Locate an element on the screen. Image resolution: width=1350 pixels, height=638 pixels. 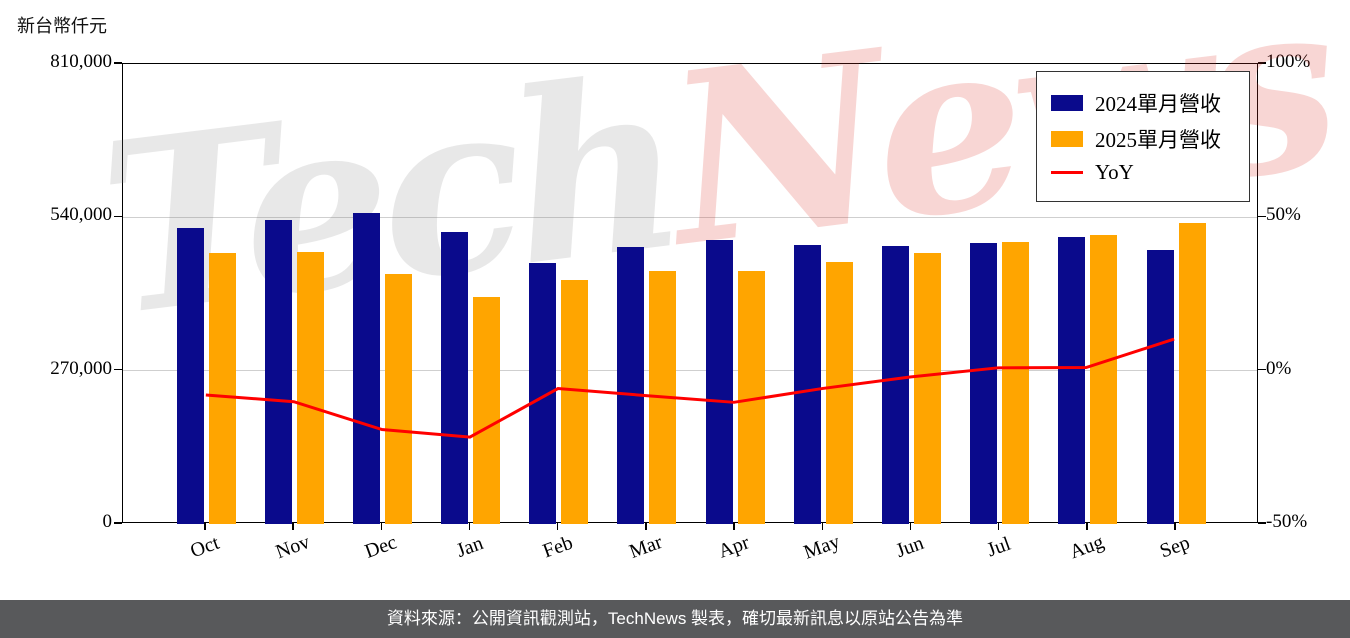
legend-item-2025: 2025單月營收 is located at coordinates (1141, 139).